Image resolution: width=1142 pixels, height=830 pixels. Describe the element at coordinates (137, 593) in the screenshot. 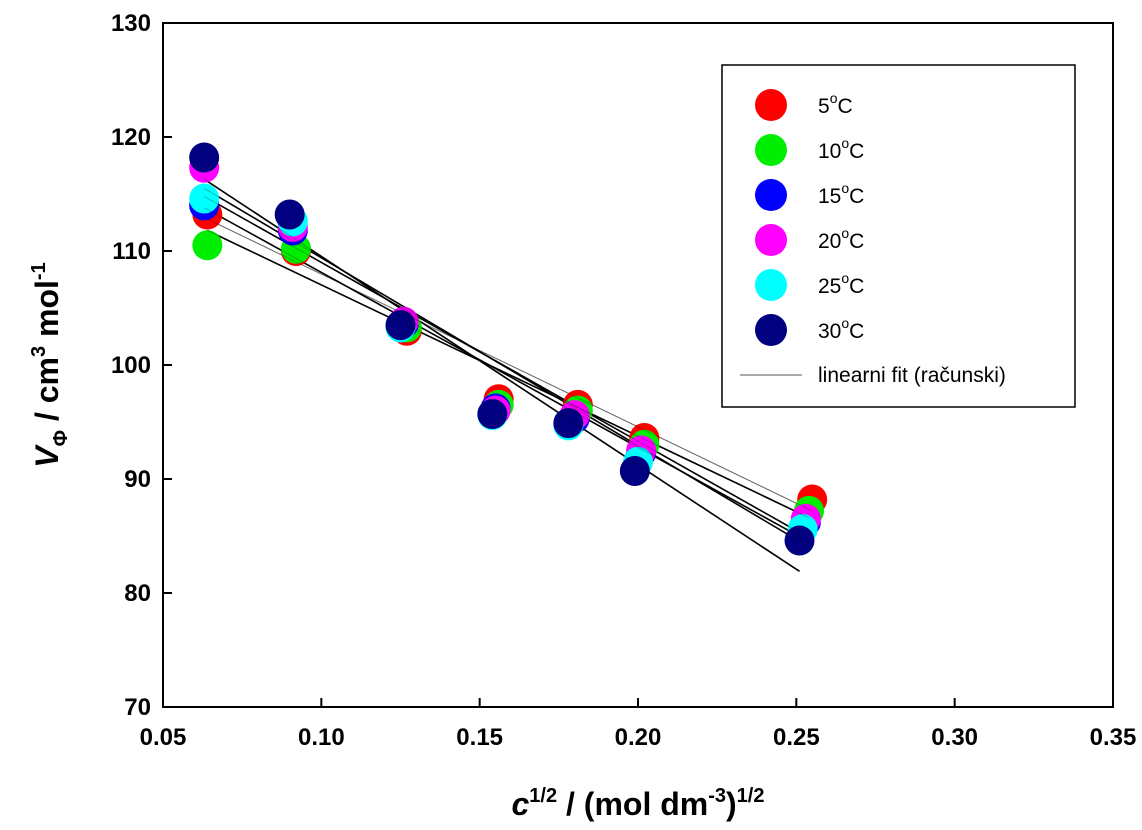

I see `y-tick-label: 80` at that location.